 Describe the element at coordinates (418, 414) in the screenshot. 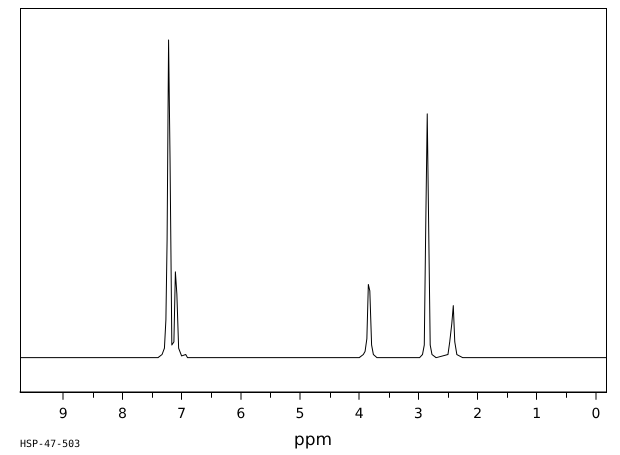

I see `x-tick-label: 3` at that location.